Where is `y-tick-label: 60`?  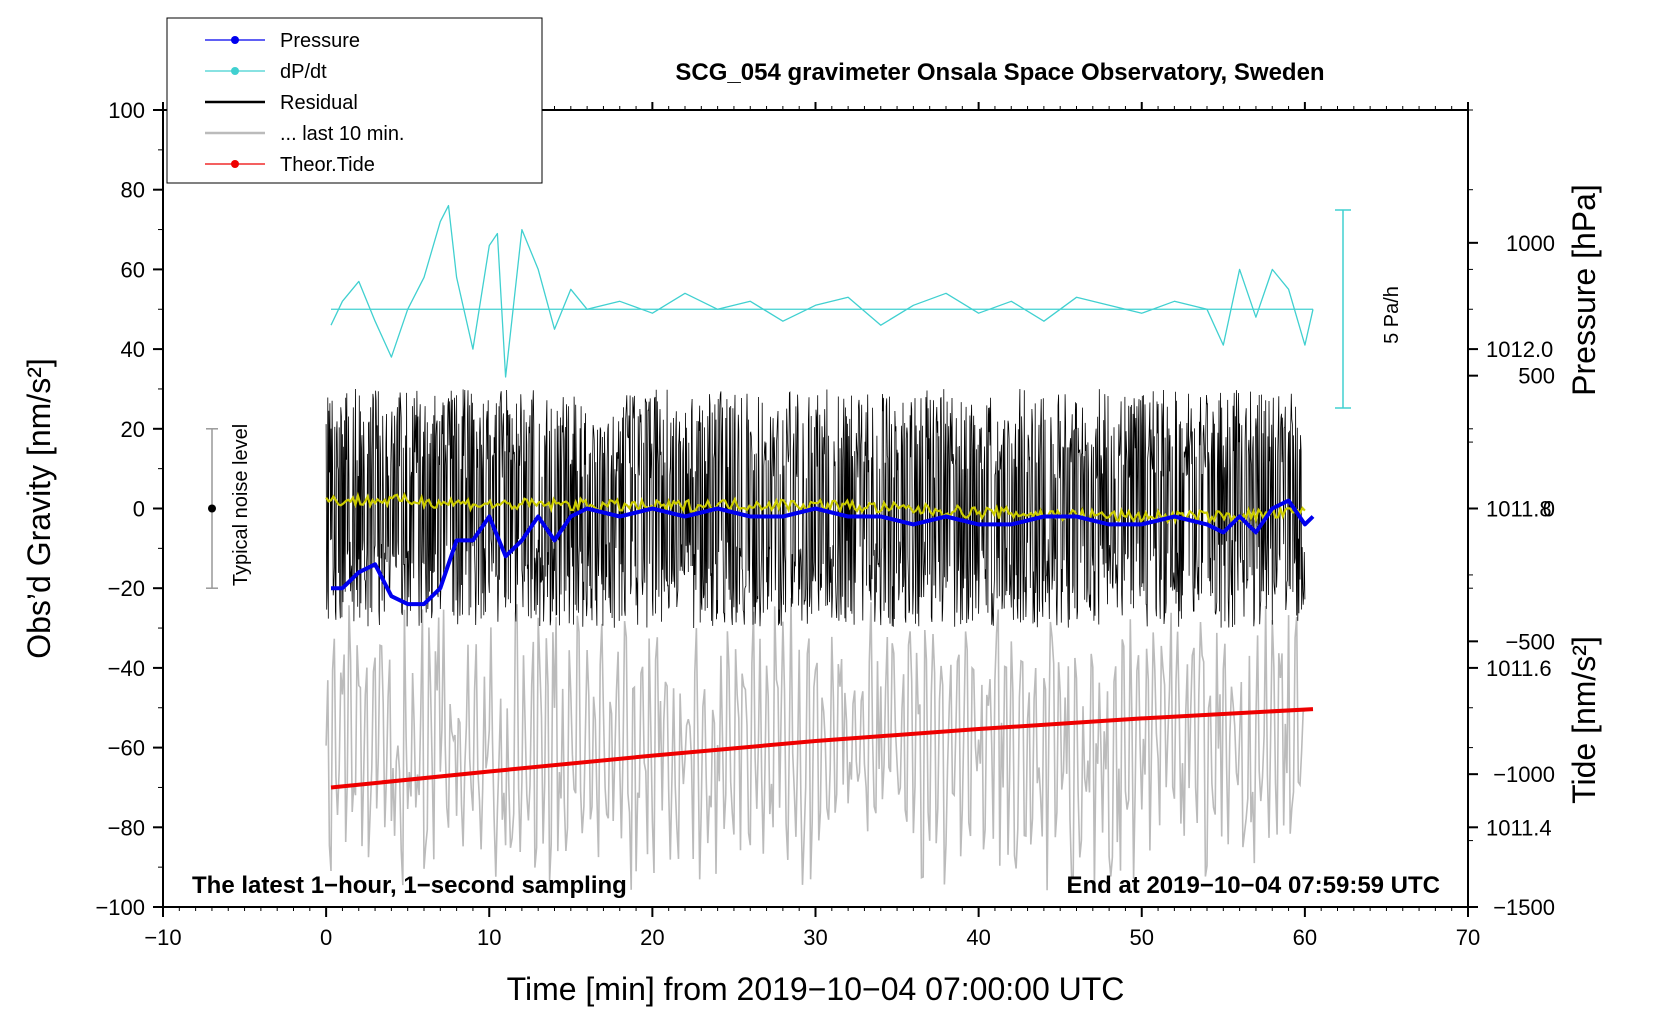
y-tick-label: 60 is located at coordinates (133, 269).